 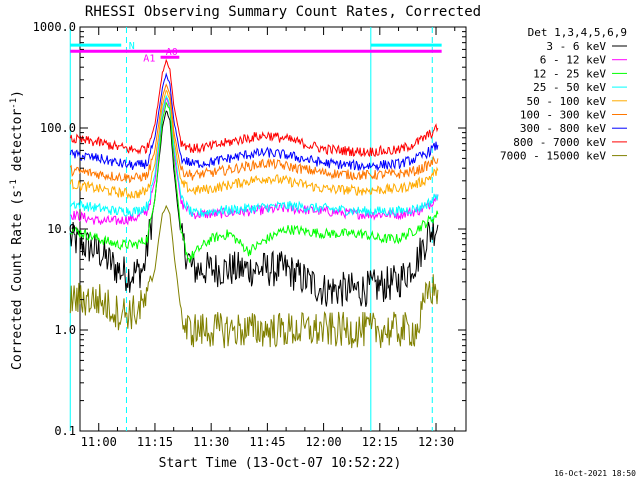 I want to click on annotation-bars: N A0 A1, so click(x=256, y=52).